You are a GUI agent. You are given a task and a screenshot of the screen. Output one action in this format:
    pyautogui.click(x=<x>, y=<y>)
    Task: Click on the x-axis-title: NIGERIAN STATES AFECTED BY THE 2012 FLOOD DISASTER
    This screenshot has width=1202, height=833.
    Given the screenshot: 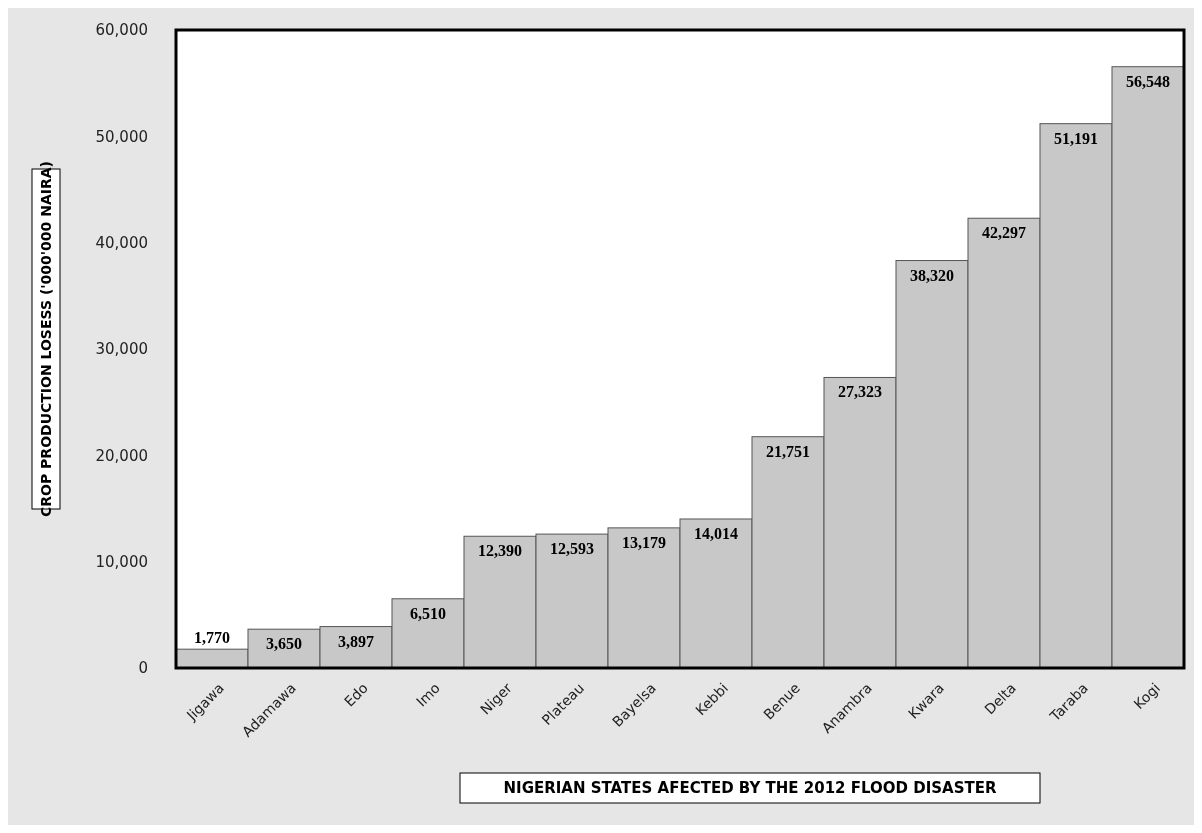 What is the action you would take?
    pyautogui.click(x=750, y=788)
    